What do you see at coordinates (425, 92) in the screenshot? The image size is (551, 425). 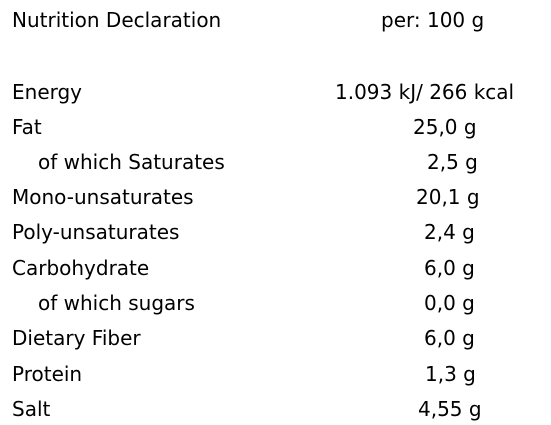 I see `row-value: 1.093 kJ/ 266 kcal` at bounding box center [425, 92].